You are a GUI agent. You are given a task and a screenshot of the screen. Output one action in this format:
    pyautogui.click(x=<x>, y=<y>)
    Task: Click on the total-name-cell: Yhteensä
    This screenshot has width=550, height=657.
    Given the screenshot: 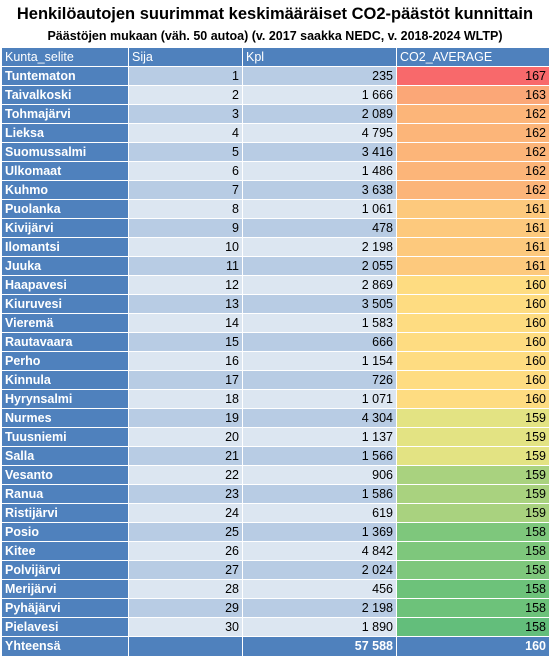 What is the action you would take?
    pyautogui.click(x=65, y=646)
    